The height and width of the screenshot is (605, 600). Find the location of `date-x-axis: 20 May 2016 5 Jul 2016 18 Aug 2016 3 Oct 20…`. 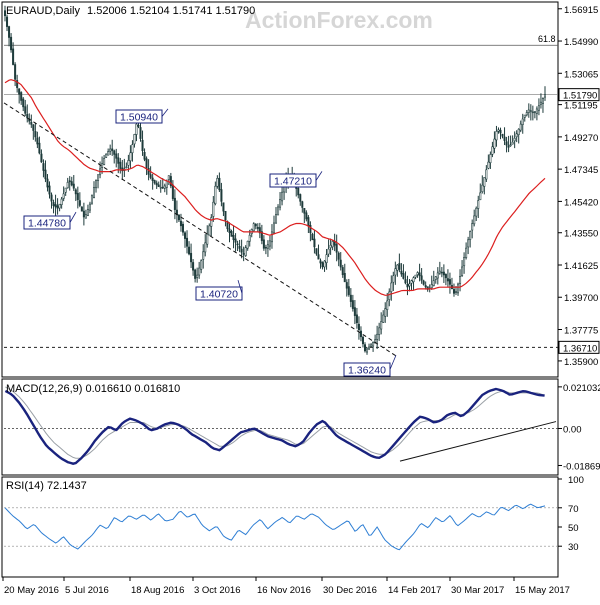

date-x-axis: 20 May 2016 5 Jul 2016 18 Aug 2016 3 Oct 20… is located at coordinates (286, 586).